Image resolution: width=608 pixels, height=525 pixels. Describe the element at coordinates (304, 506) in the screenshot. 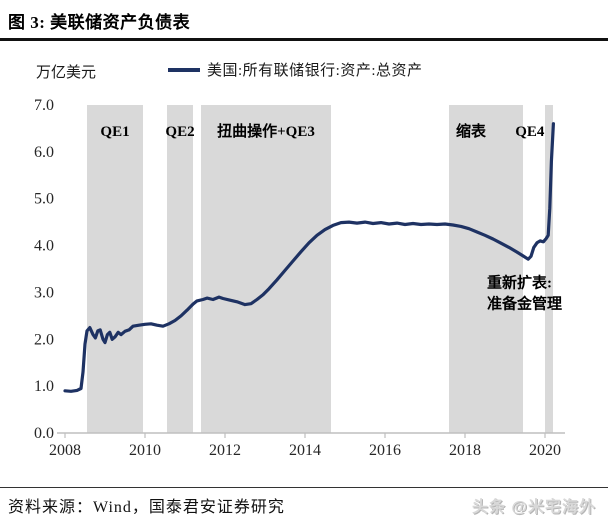

I see `figure-footer: 资料来源：Wind，国泰君安证券研究 头条 @米宅海外` at that location.